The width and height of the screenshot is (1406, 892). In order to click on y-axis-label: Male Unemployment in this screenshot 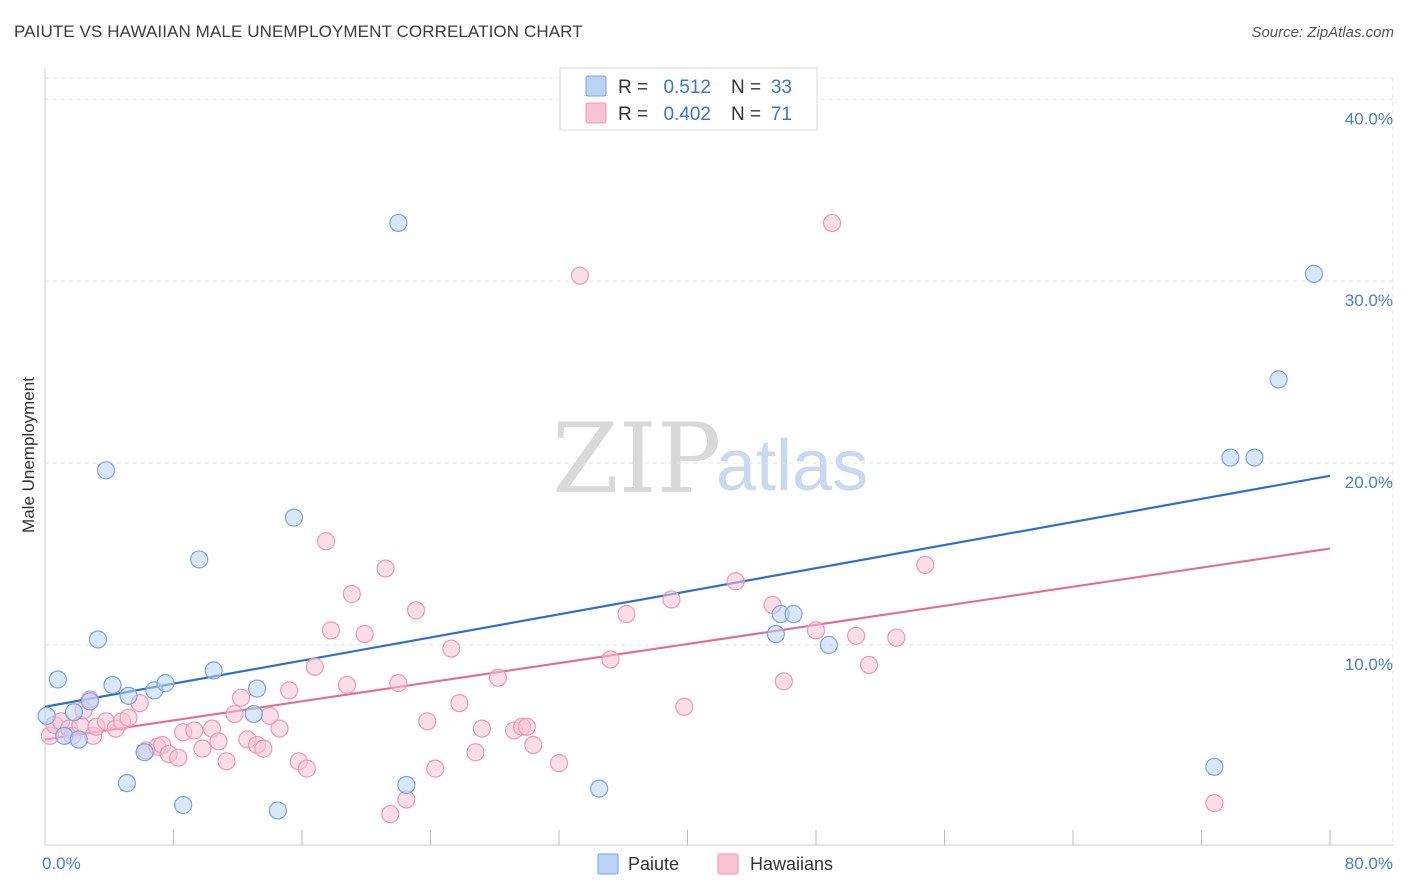, I will do `click(28, 455)`.